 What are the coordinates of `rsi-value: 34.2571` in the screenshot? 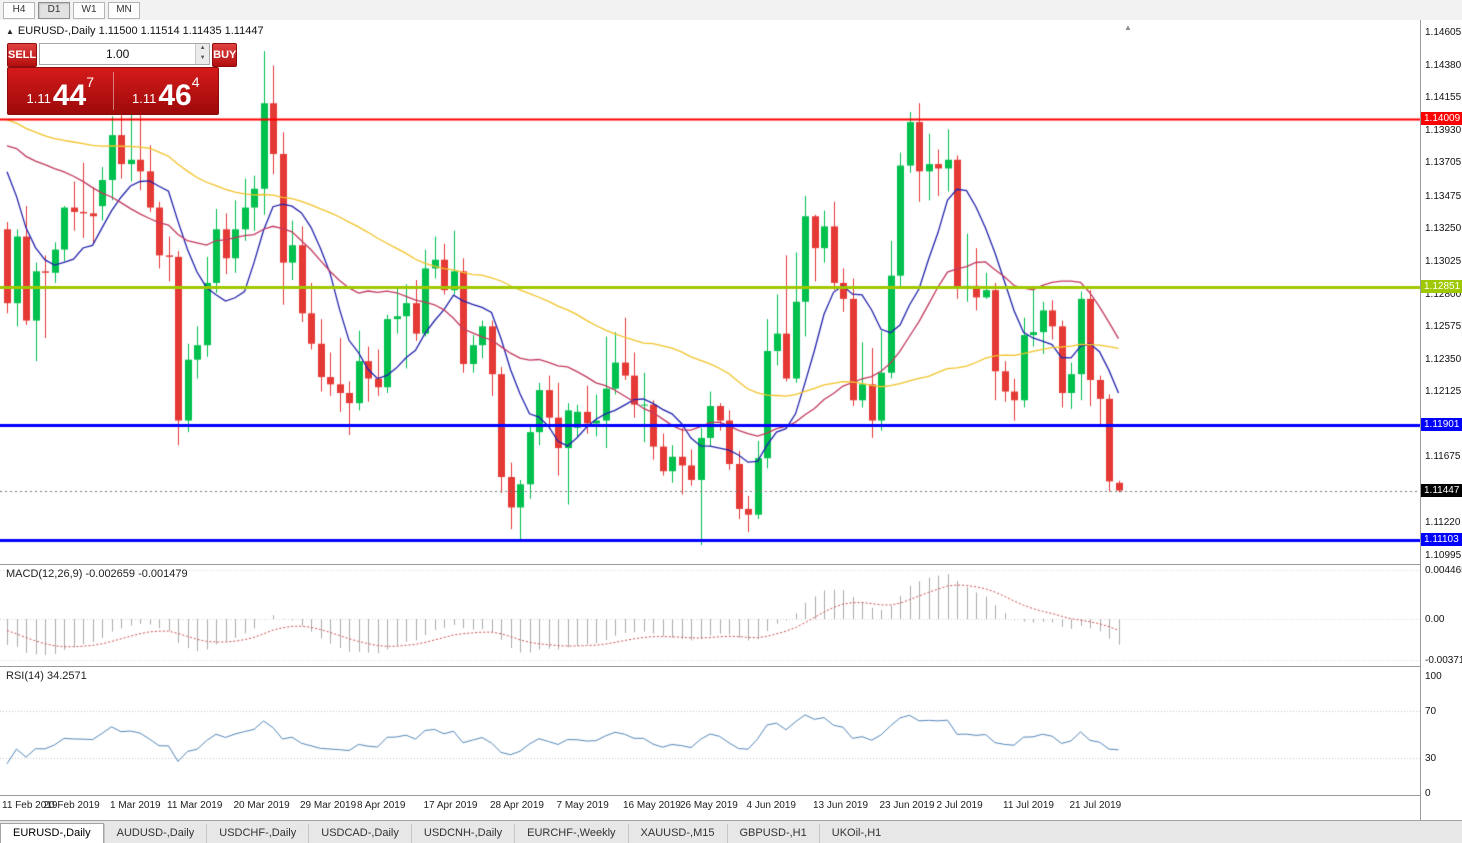 It's located at (66, 676).